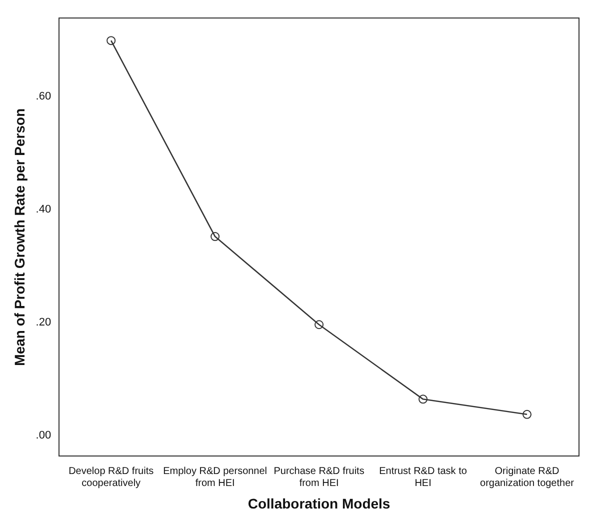 This screenshot has width=592, height=525. What do you see at coordinates (44, 96) in the screenshot?
I see `y-tick-label: .60` at bounding box center [44, 96].